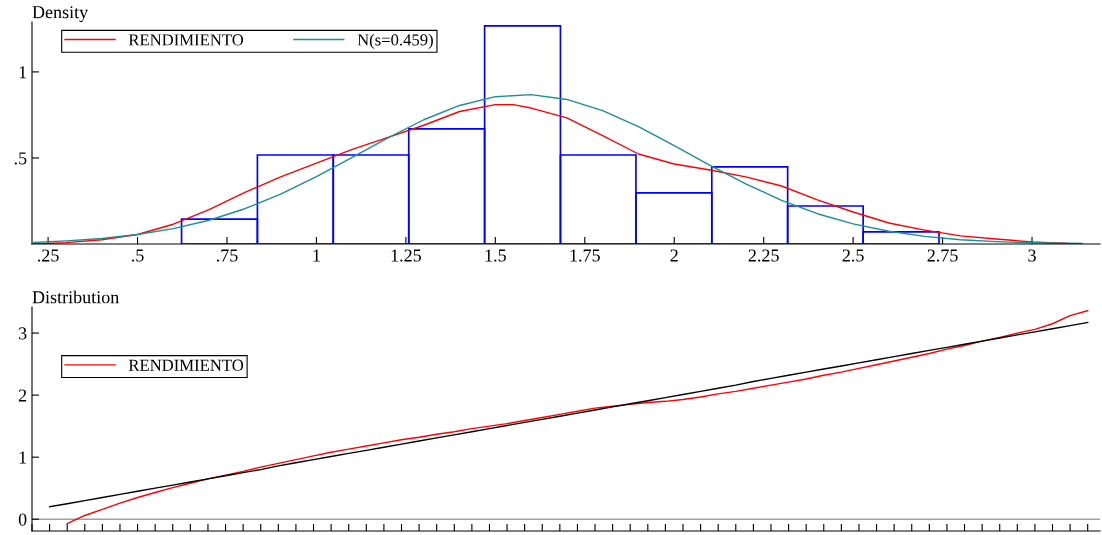  I want to click on x-tick-label: 2.25, so click(763, 255).